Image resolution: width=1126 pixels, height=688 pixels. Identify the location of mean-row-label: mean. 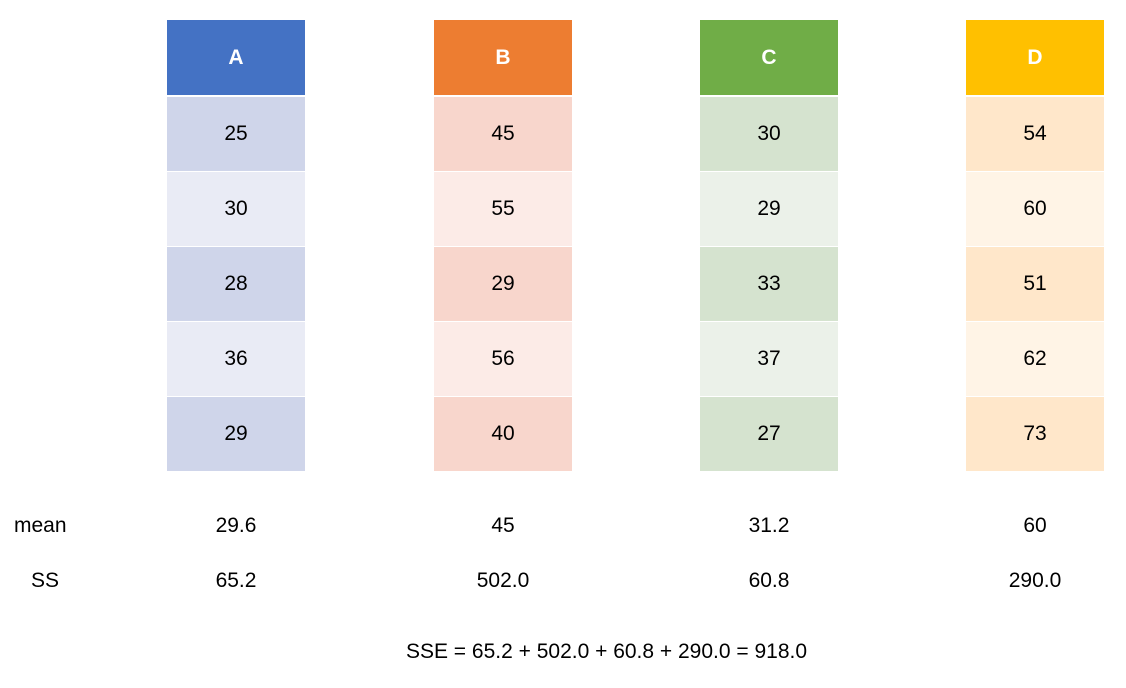
(40, 525).